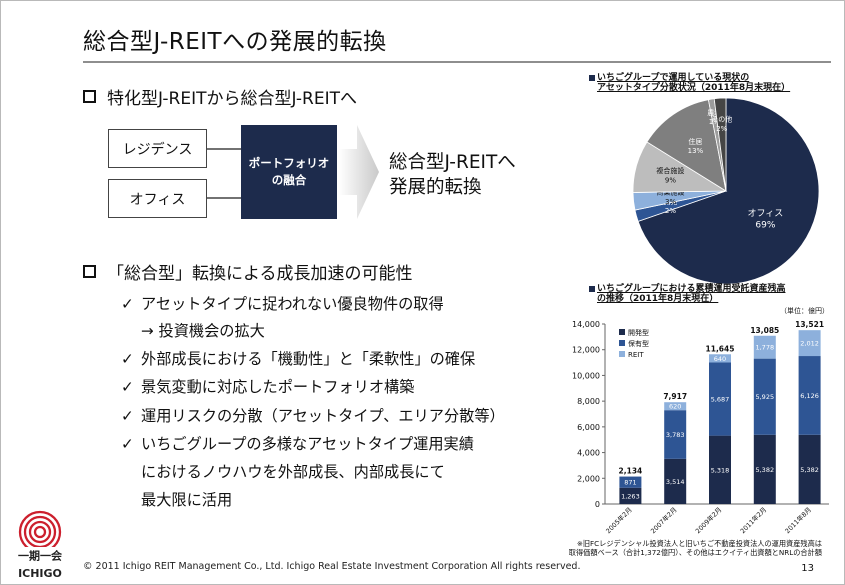 Image resolution: width=845 pixels, height=585 pixels. What do you see at coordinates (631, 471) in the screenshot?
I see `bar-total-label: 2,134` at bounding box center [631, 471].